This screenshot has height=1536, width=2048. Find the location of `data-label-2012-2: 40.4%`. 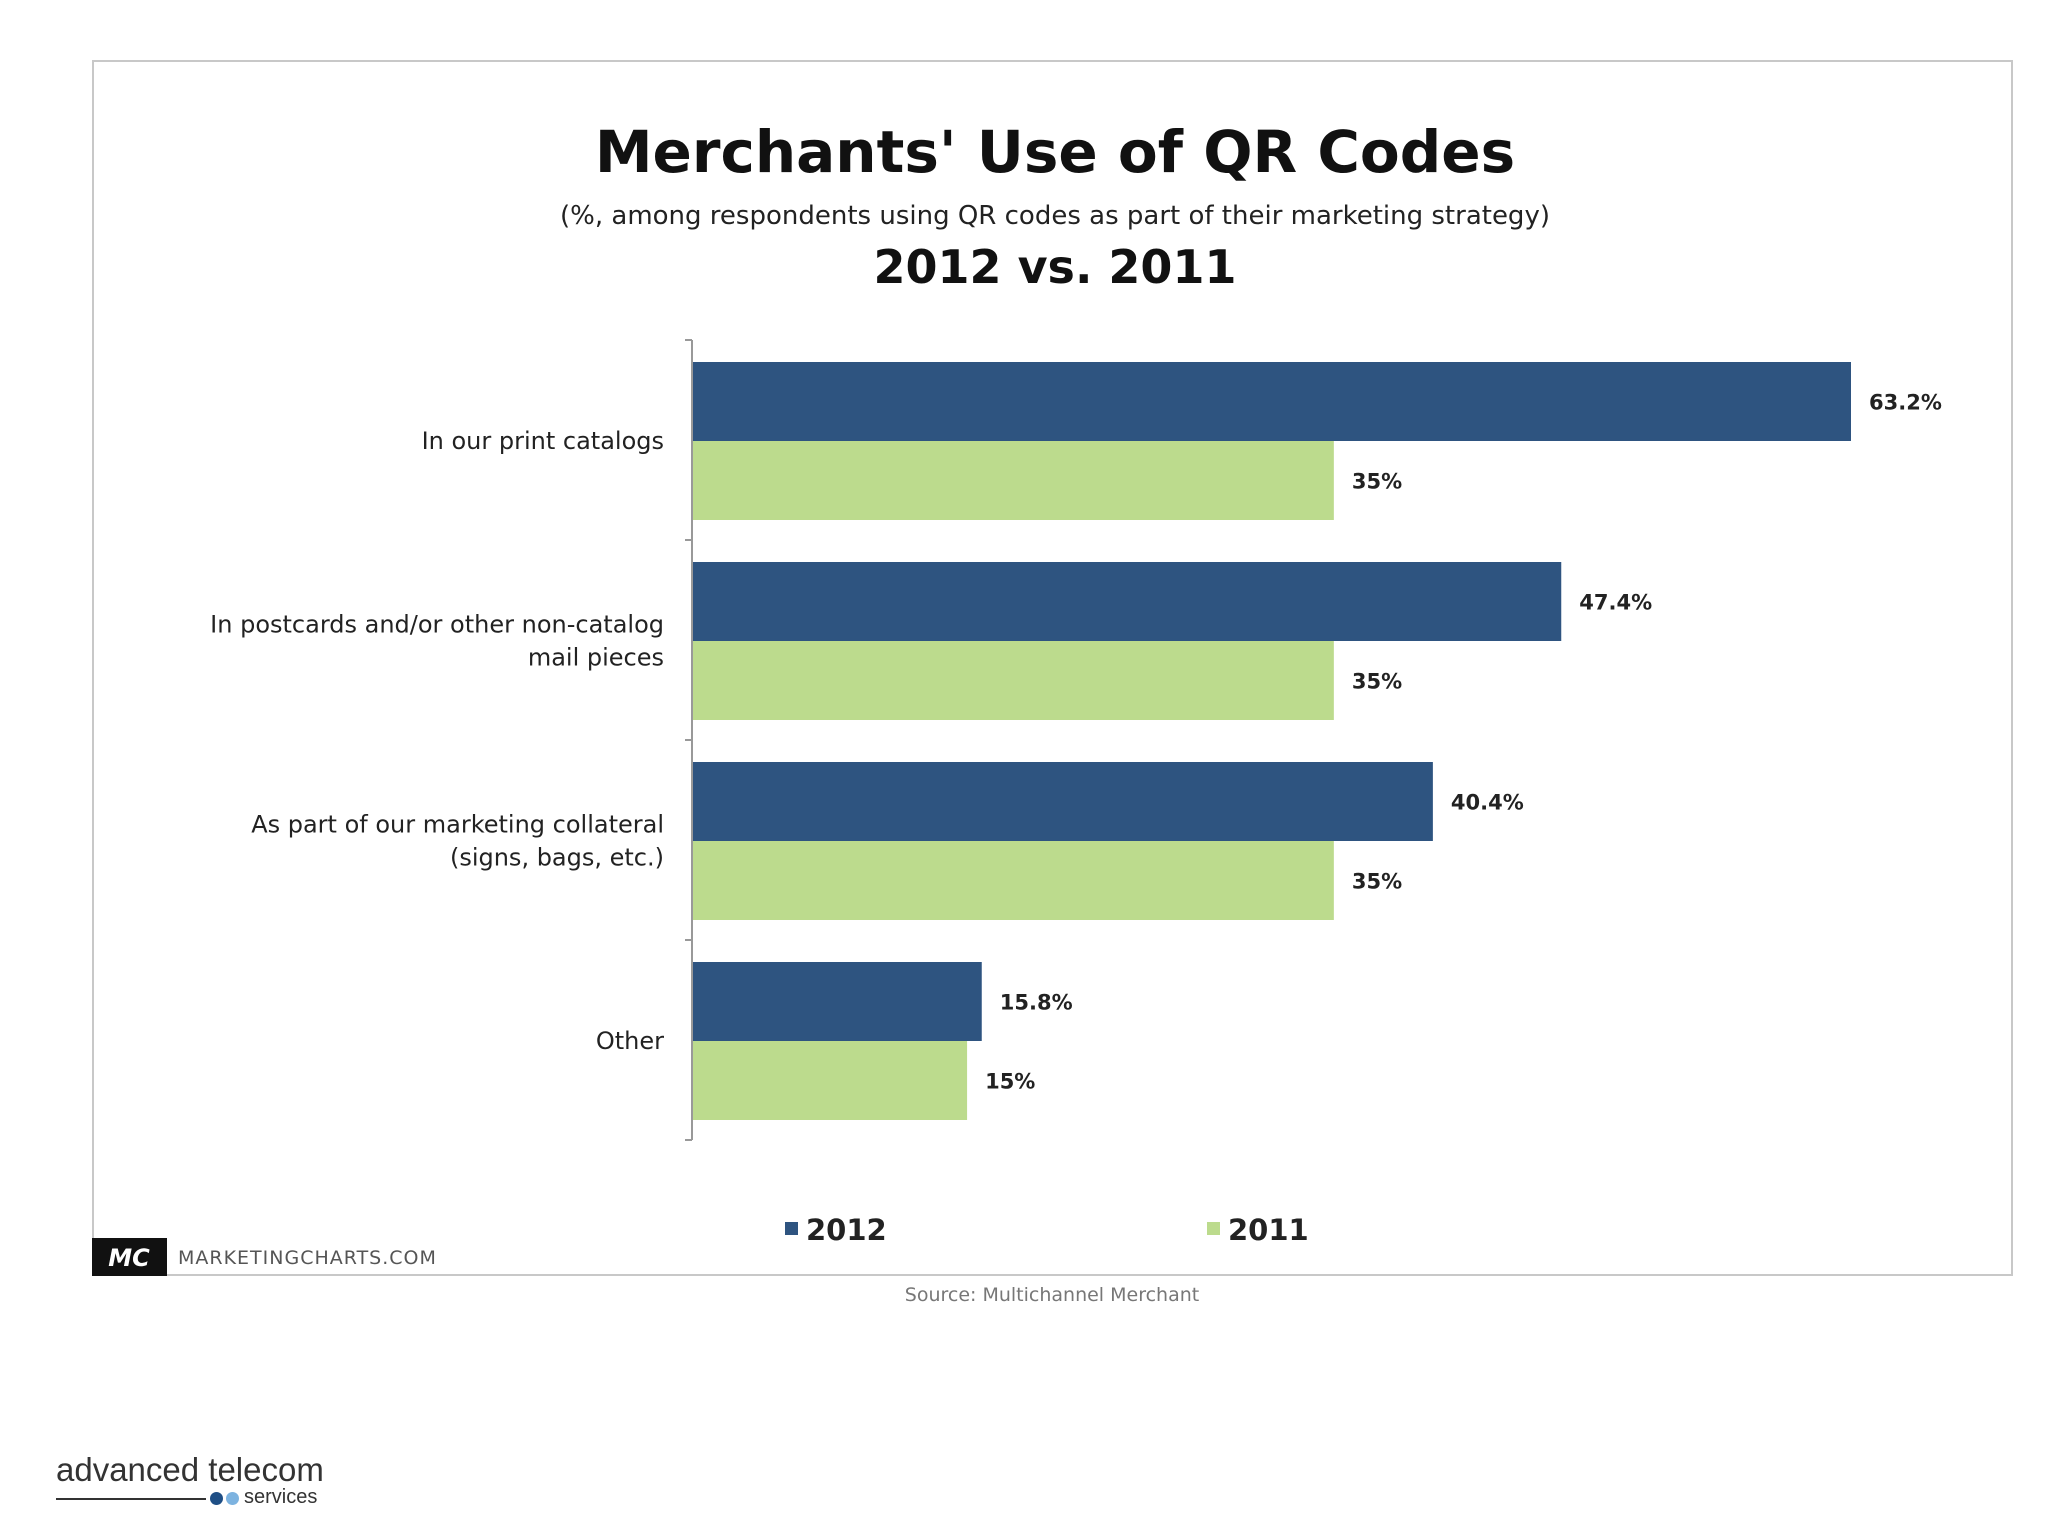

data-label-2012-2: 40.4% is located at coordinates (1487, 803).